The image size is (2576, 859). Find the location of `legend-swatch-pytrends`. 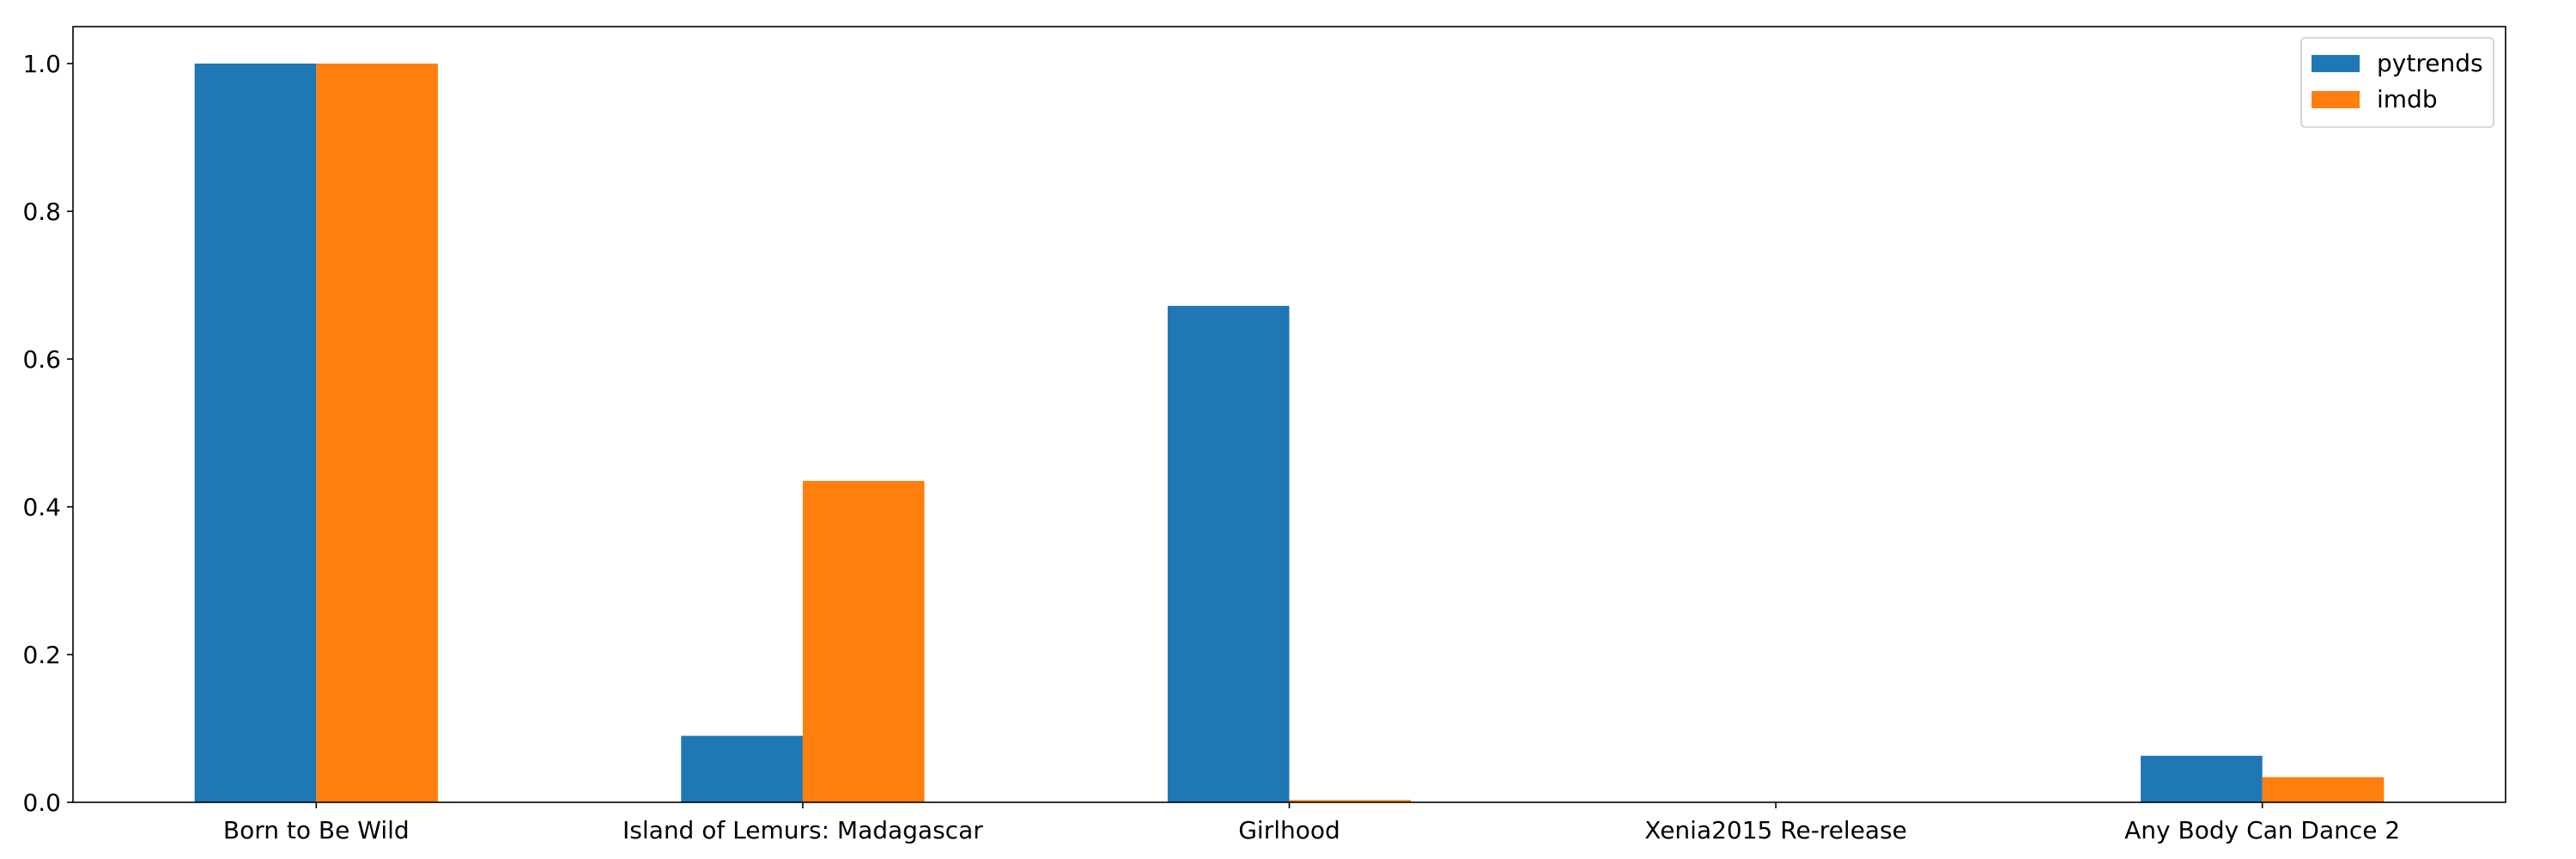

legend-swatch-pytrends is located at coordinates (2336, 64).